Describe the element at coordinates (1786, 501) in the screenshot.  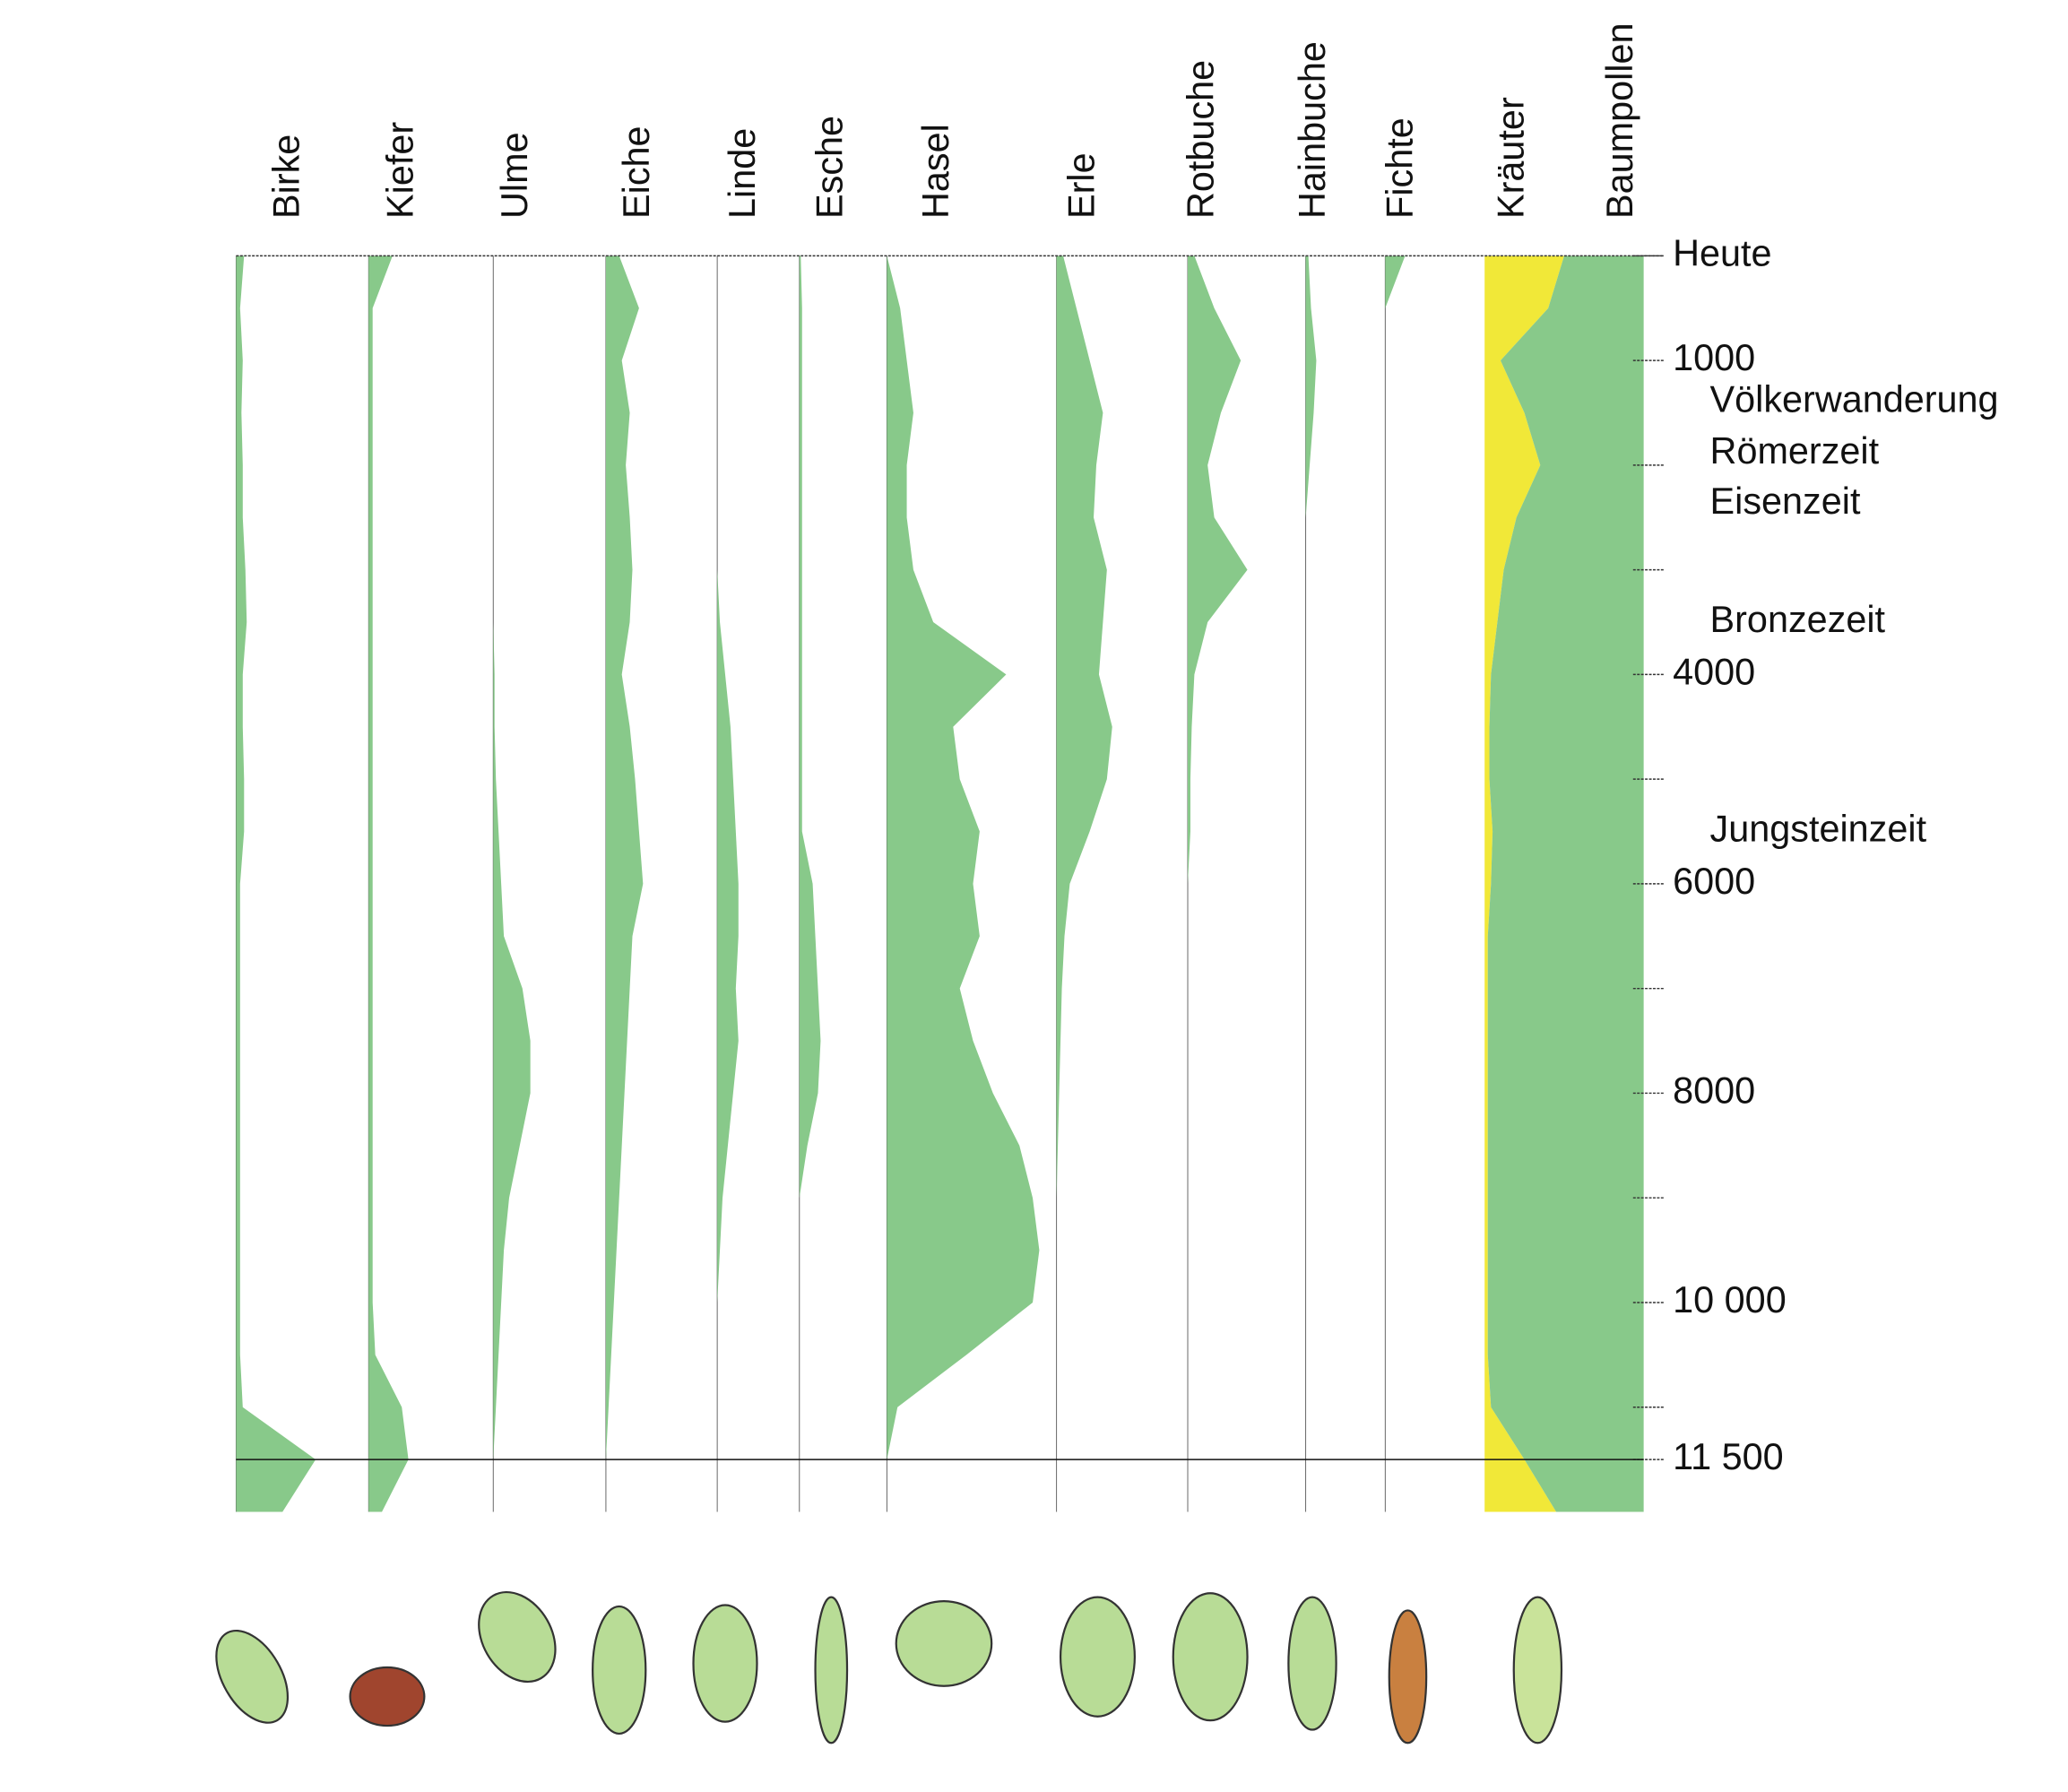
I see `period-label: Eisenzeit` at that location.